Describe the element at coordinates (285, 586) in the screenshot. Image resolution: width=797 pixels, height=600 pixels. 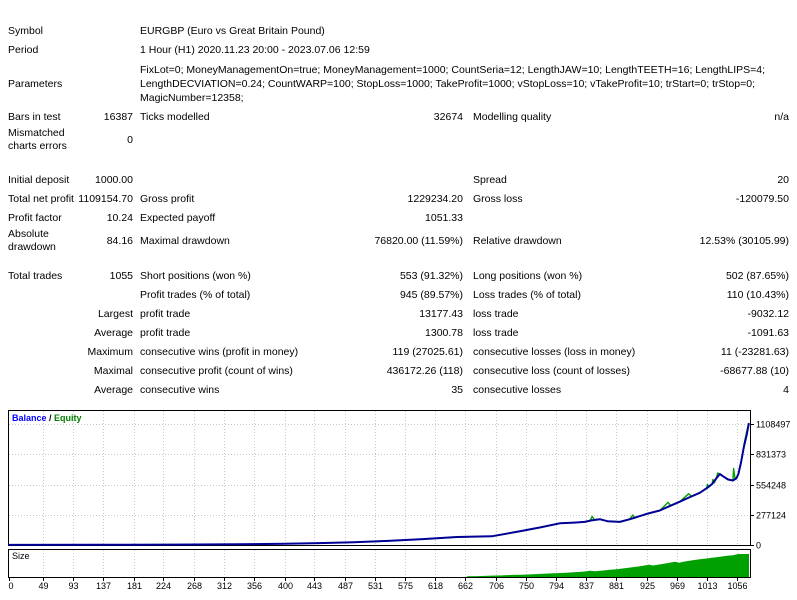
I see `x-tick-label: 400` at that location.